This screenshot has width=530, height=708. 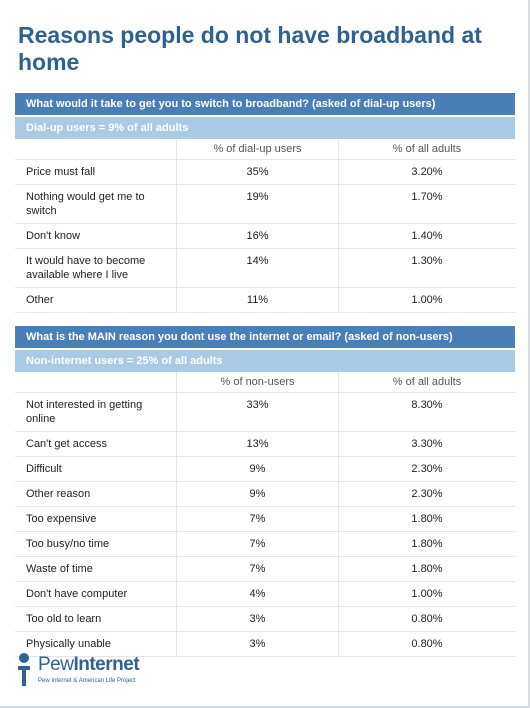 I want to click on table-row: Don't know 16% 1.40%, so click(x=265, y=236).